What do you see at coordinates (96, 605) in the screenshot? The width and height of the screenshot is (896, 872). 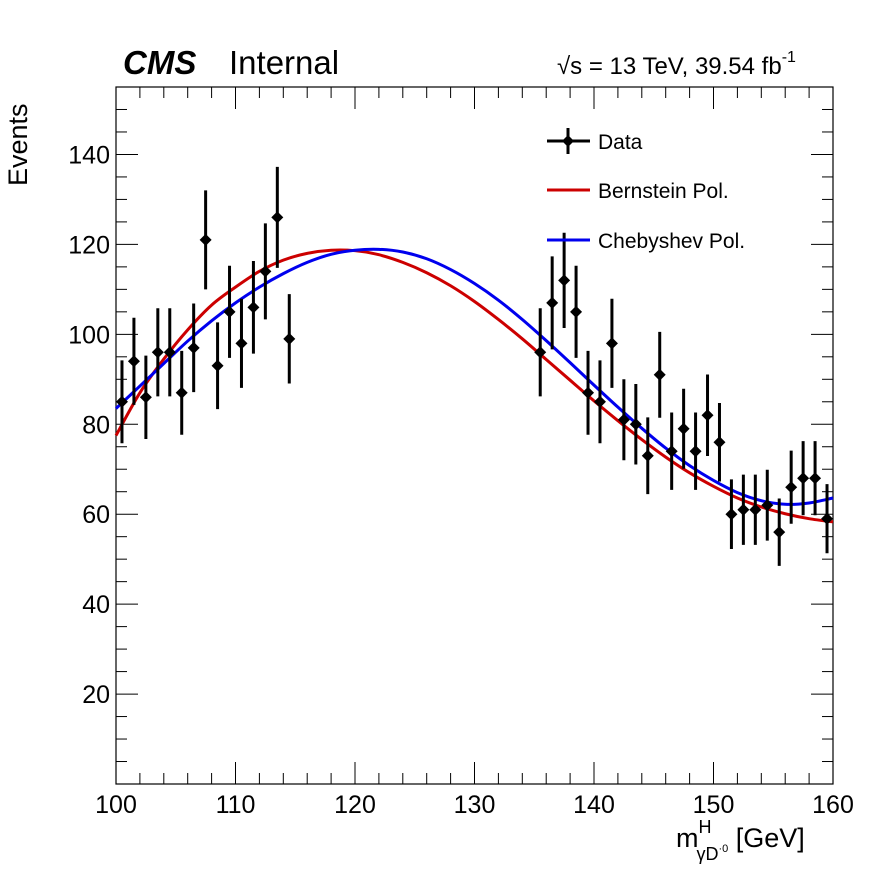 I see `y-tick-label: 40` at bounding box center [96, 605].